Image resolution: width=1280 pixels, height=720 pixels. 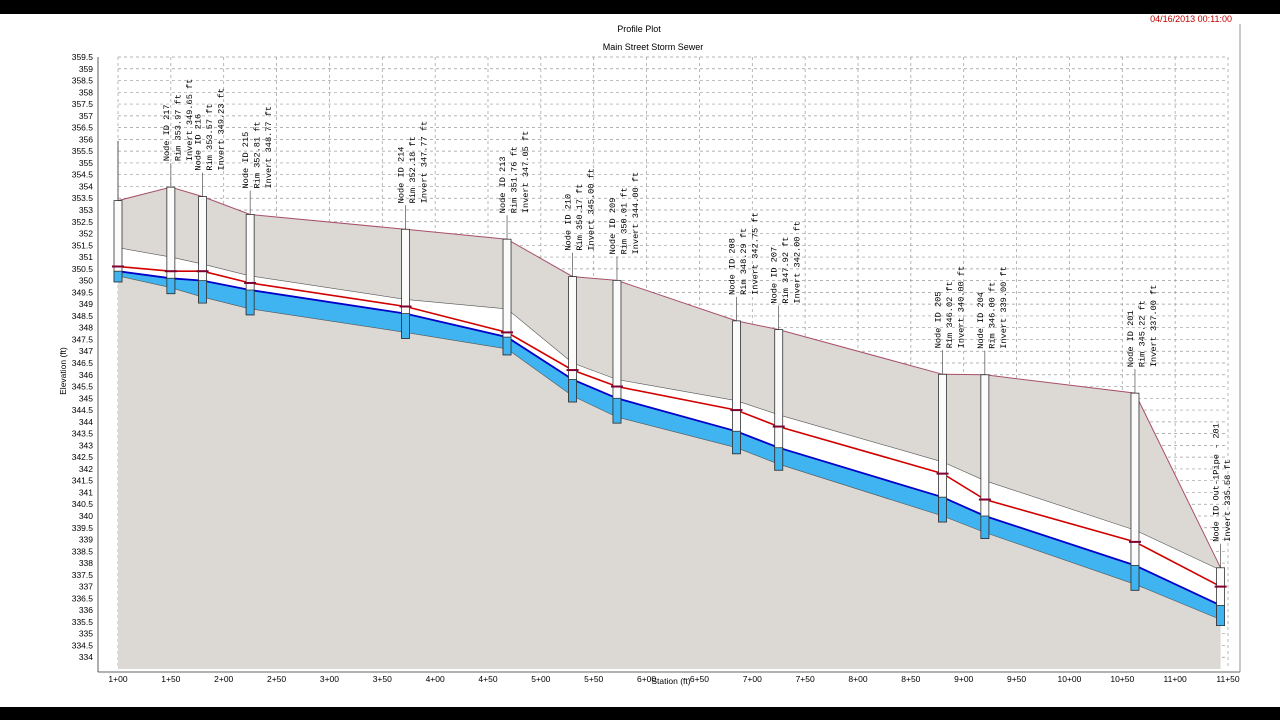 What do you see at coordinates (86, 186) in the screenshot?
I see `y-tick-label: 354` at bounding box center [86, 186].